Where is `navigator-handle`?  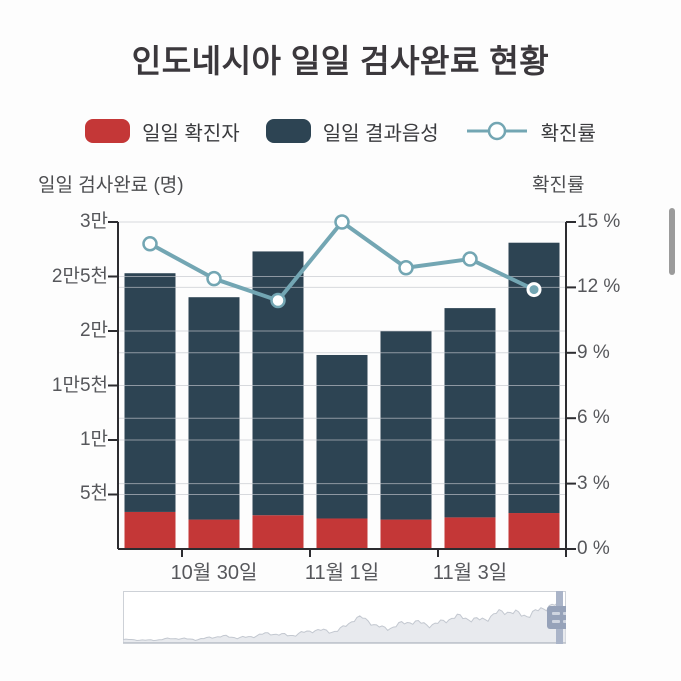 navigator-handle is located at coordinates (556, 617).